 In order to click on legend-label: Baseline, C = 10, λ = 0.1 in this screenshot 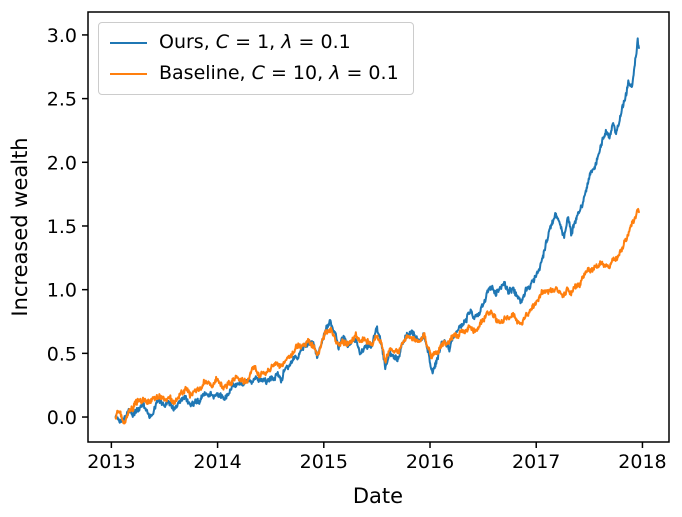, I will do `click(279, 72)`.